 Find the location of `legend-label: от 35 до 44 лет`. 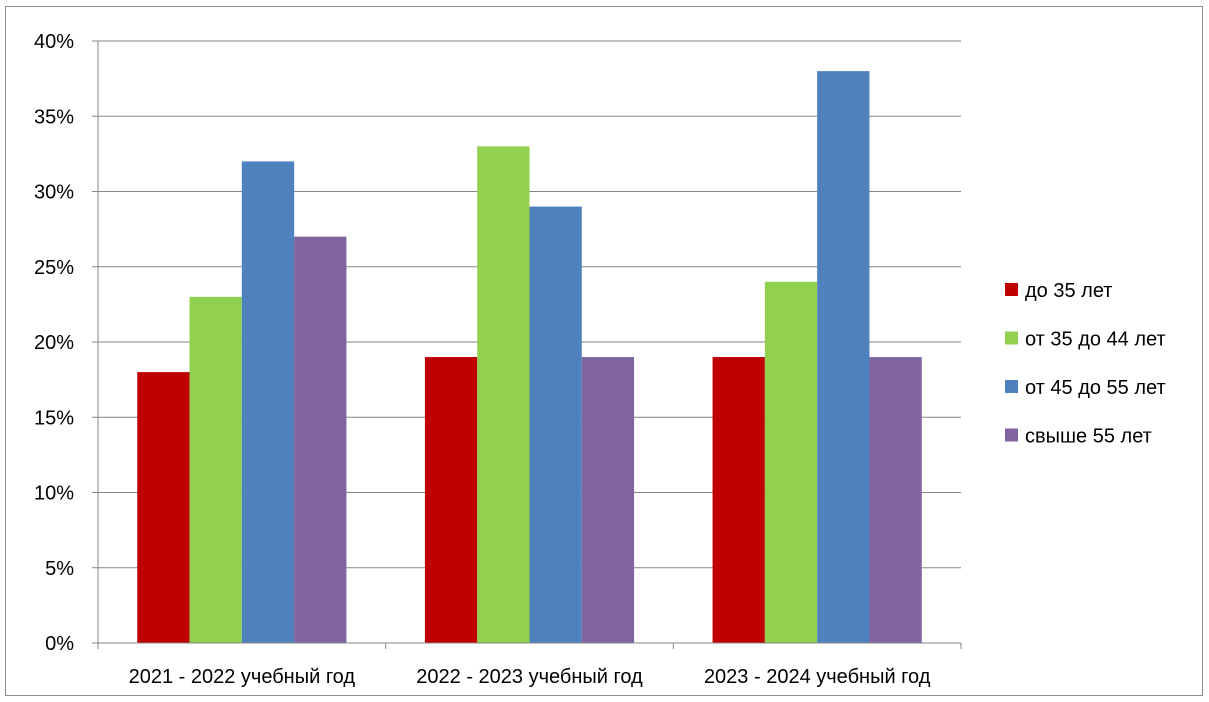

legend-label: от 35 до 44 лет is located at coordinates (1095, 340).